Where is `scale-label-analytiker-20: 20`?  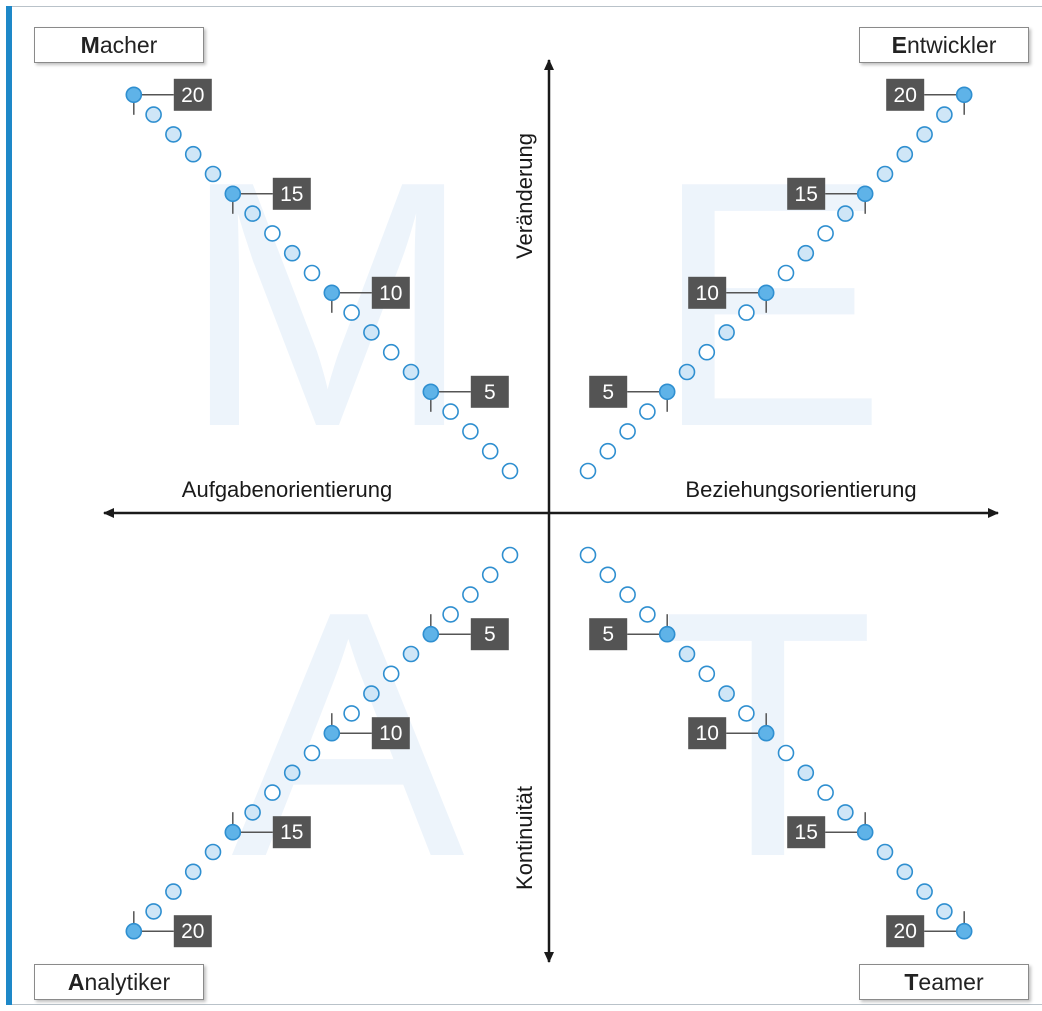 scale-label-analytiker-20: 20 is located at coordinates (192, 931).